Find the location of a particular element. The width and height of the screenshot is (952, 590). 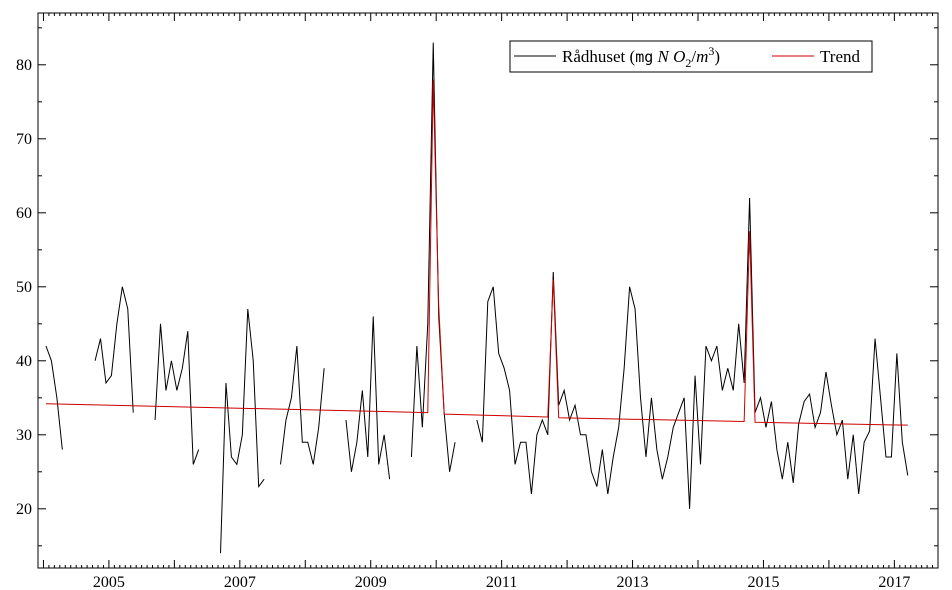

x-tick-label: 2011 is located at coordinates (501, 582).